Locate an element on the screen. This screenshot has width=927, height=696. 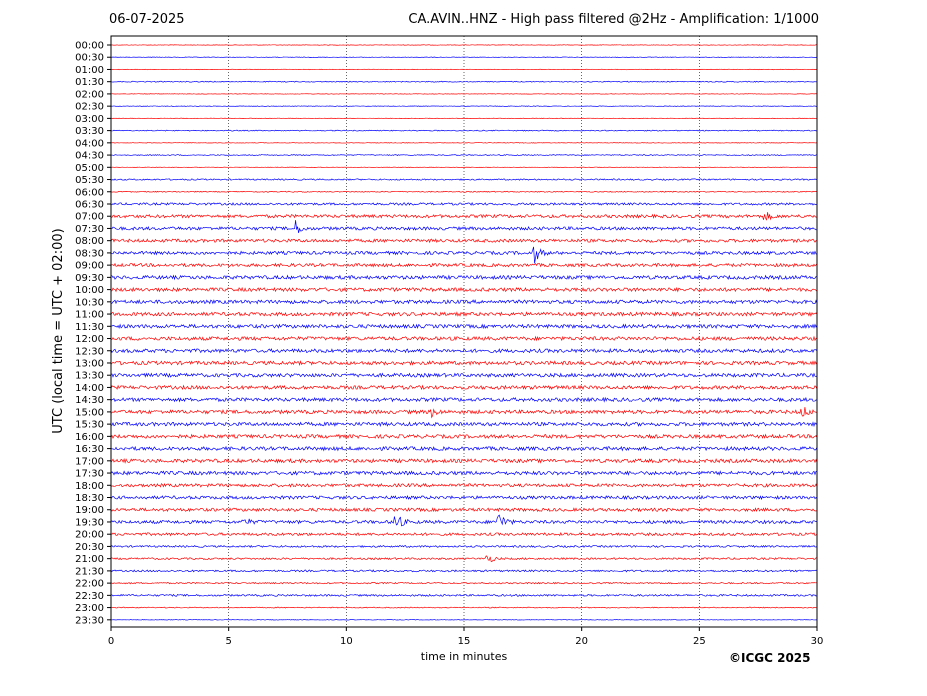
y-tick-label-29: 14:30 is located at coordinates (89, 400).